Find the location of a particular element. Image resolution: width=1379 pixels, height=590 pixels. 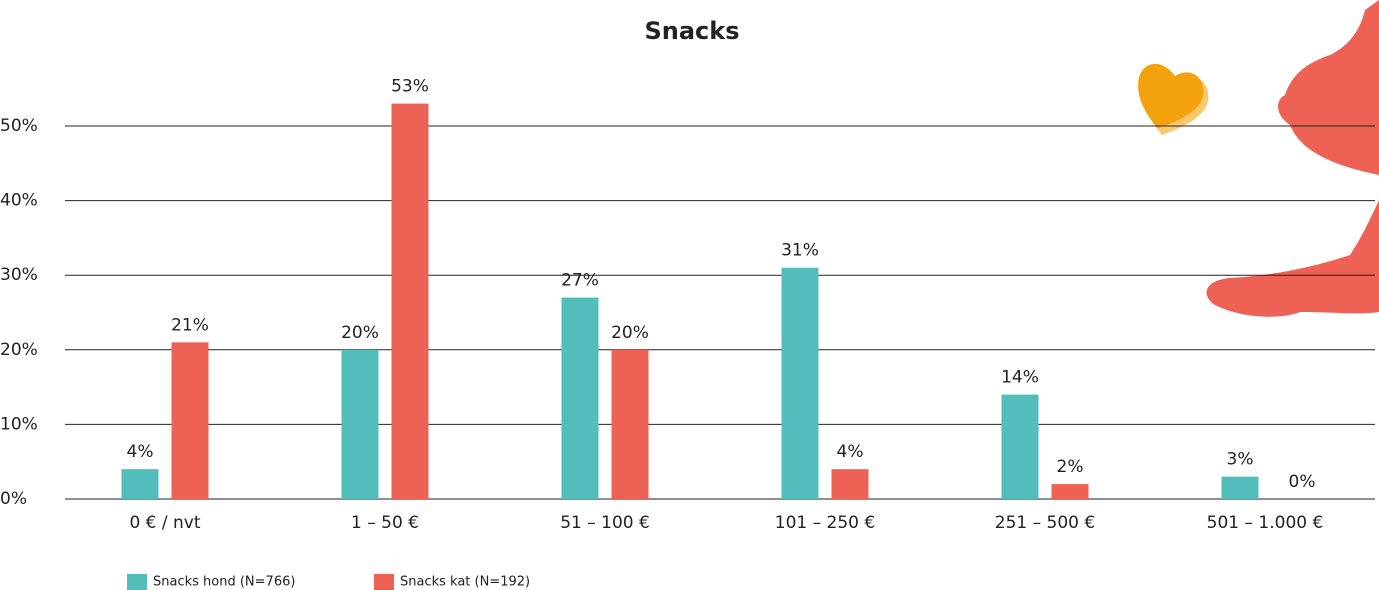

value-label: 27% is located at coordinates (580, 281).